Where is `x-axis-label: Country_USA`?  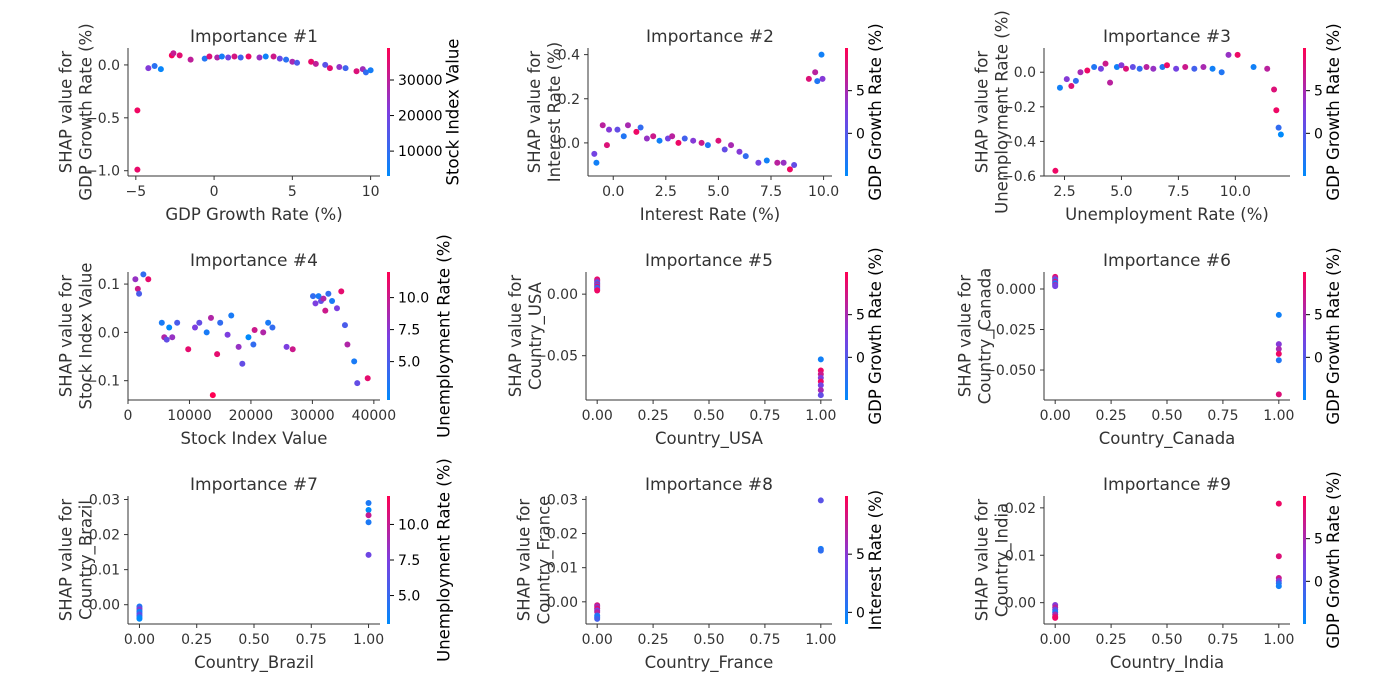
x-axis-label: Country_USA is located at coordinates (709, 439).